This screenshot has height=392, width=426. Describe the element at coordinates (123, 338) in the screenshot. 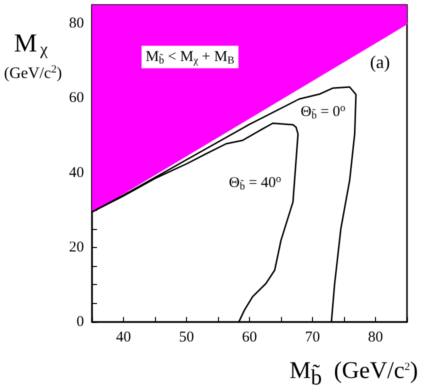

I see `x-tick-label: 40` at that location.